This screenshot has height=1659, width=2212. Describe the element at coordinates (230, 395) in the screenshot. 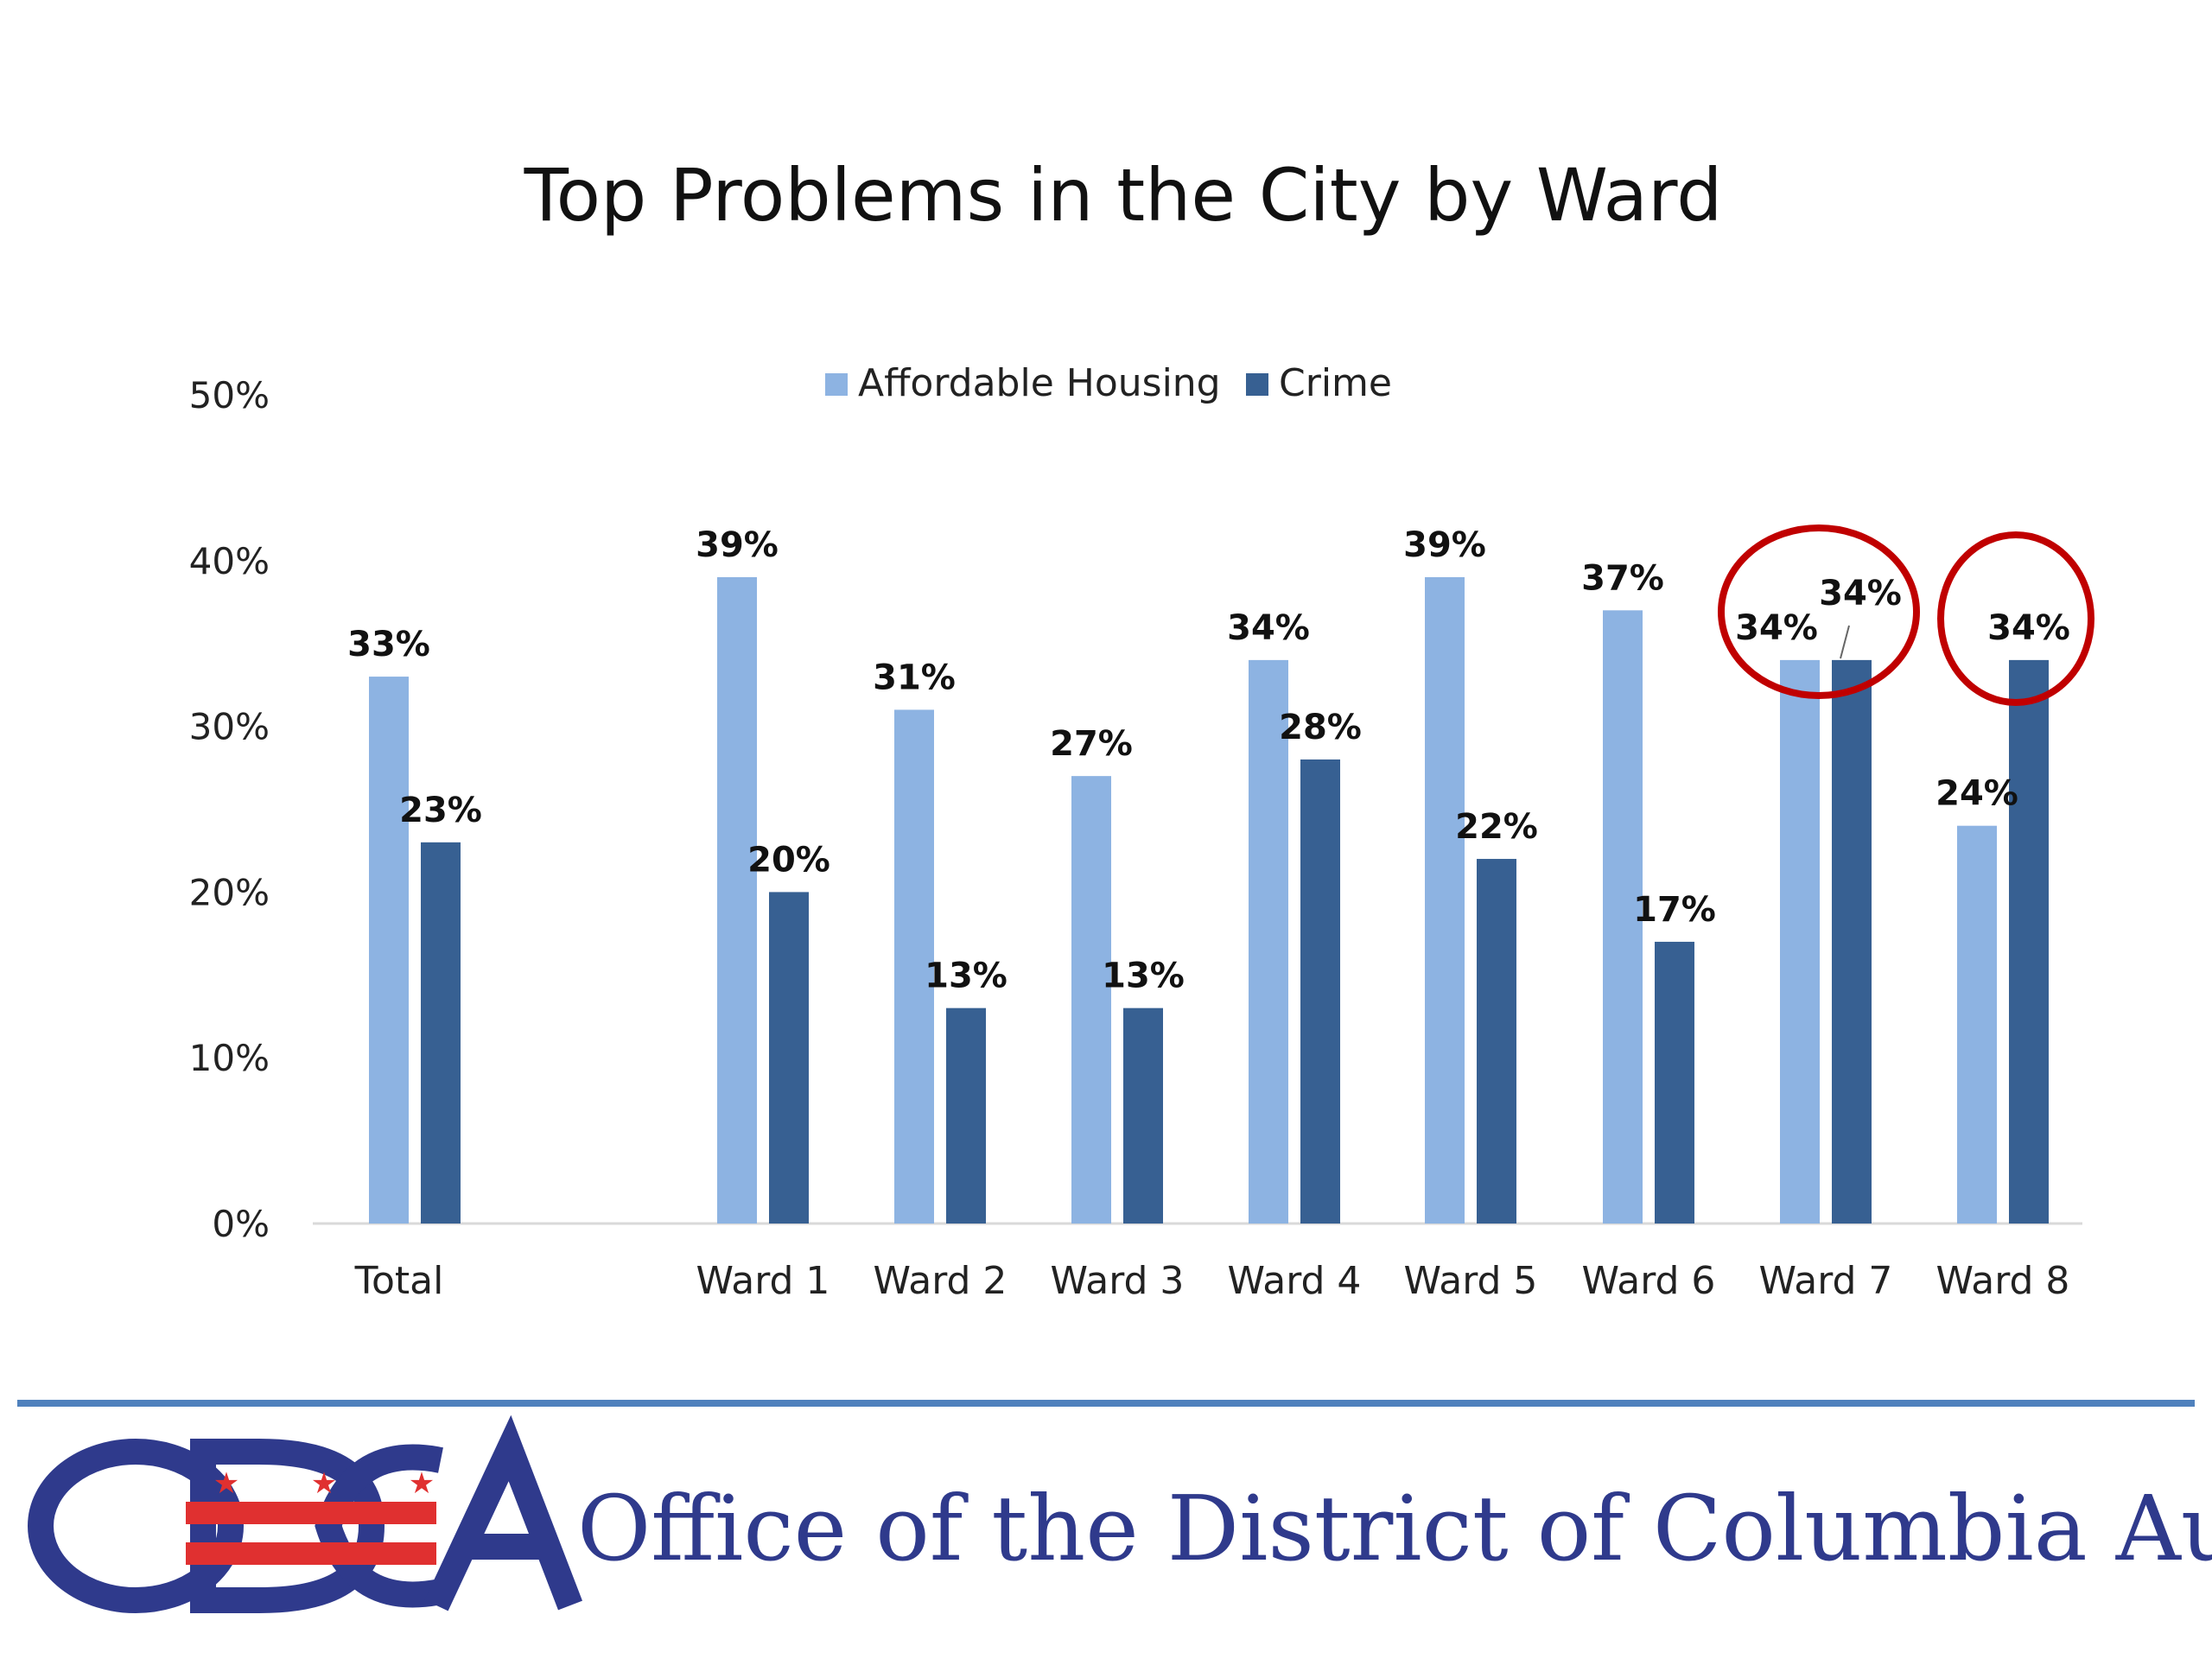

I see `y-tick-label: 50%` at that location.